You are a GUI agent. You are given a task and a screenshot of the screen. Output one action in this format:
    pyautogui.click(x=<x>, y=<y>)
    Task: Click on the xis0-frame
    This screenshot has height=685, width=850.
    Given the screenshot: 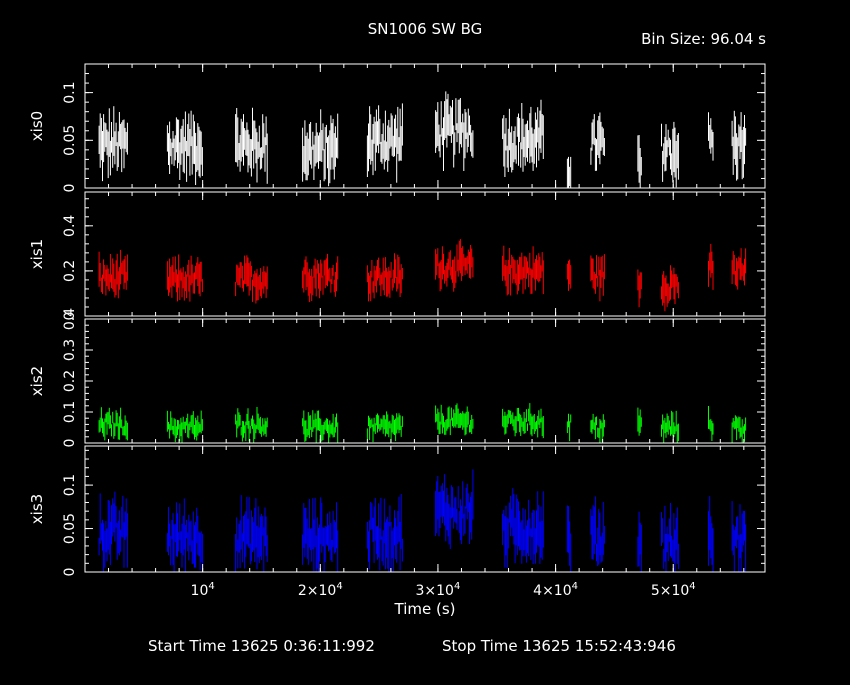 What is the action you would take?
    pyautogui.click(x=425, y=126)
    